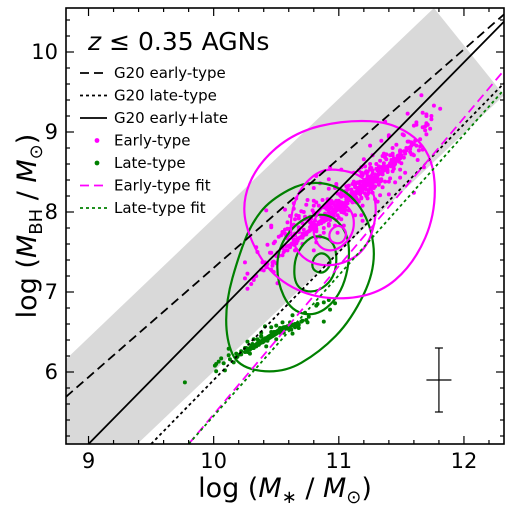 The image size is (512, 506). What do you see at coordinates (310, 488) in the screenshot?
I see `x-label-slash: /` at bounding box center [310, 488].